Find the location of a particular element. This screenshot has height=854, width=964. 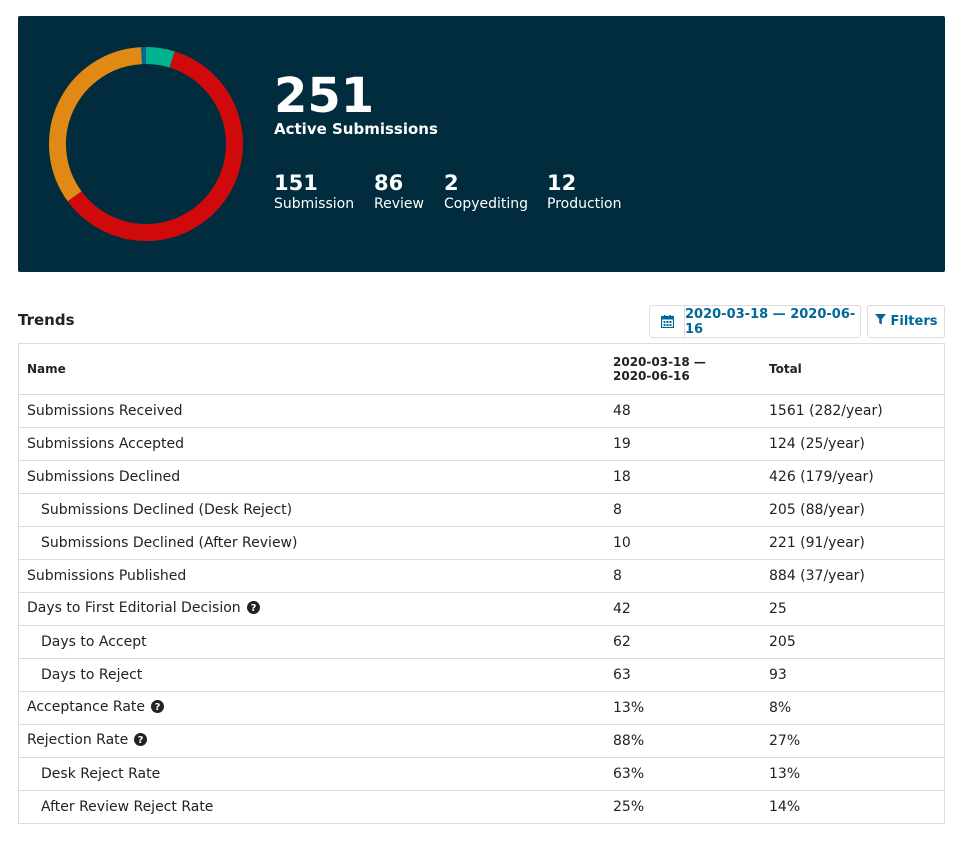

table-row: Rejection Rate? 88% 27% is located at coordinates (481, 741).